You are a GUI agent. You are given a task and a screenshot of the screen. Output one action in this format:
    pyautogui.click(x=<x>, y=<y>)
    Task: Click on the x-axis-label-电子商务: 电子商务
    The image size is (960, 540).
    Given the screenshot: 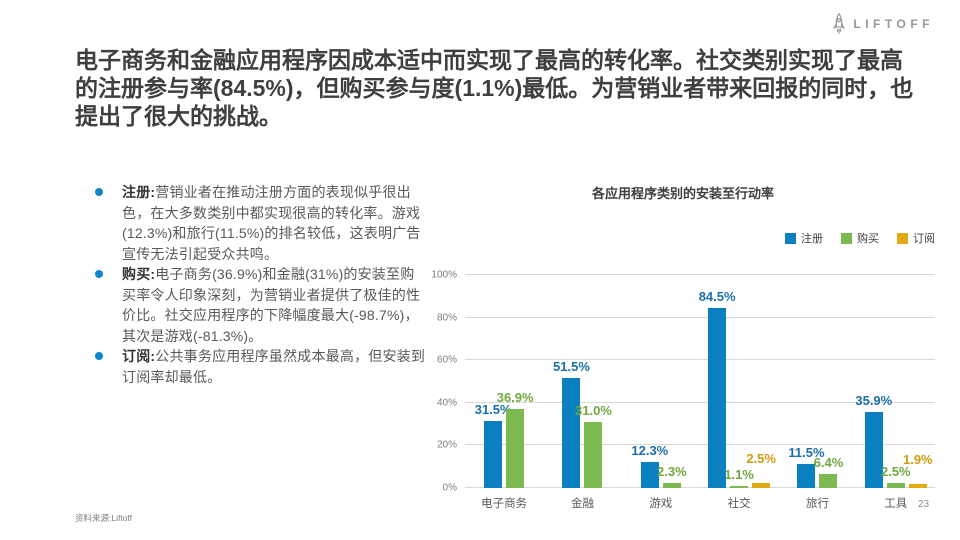 What is the action you would take?
    pyautogui.click(x=504, y=504)
    